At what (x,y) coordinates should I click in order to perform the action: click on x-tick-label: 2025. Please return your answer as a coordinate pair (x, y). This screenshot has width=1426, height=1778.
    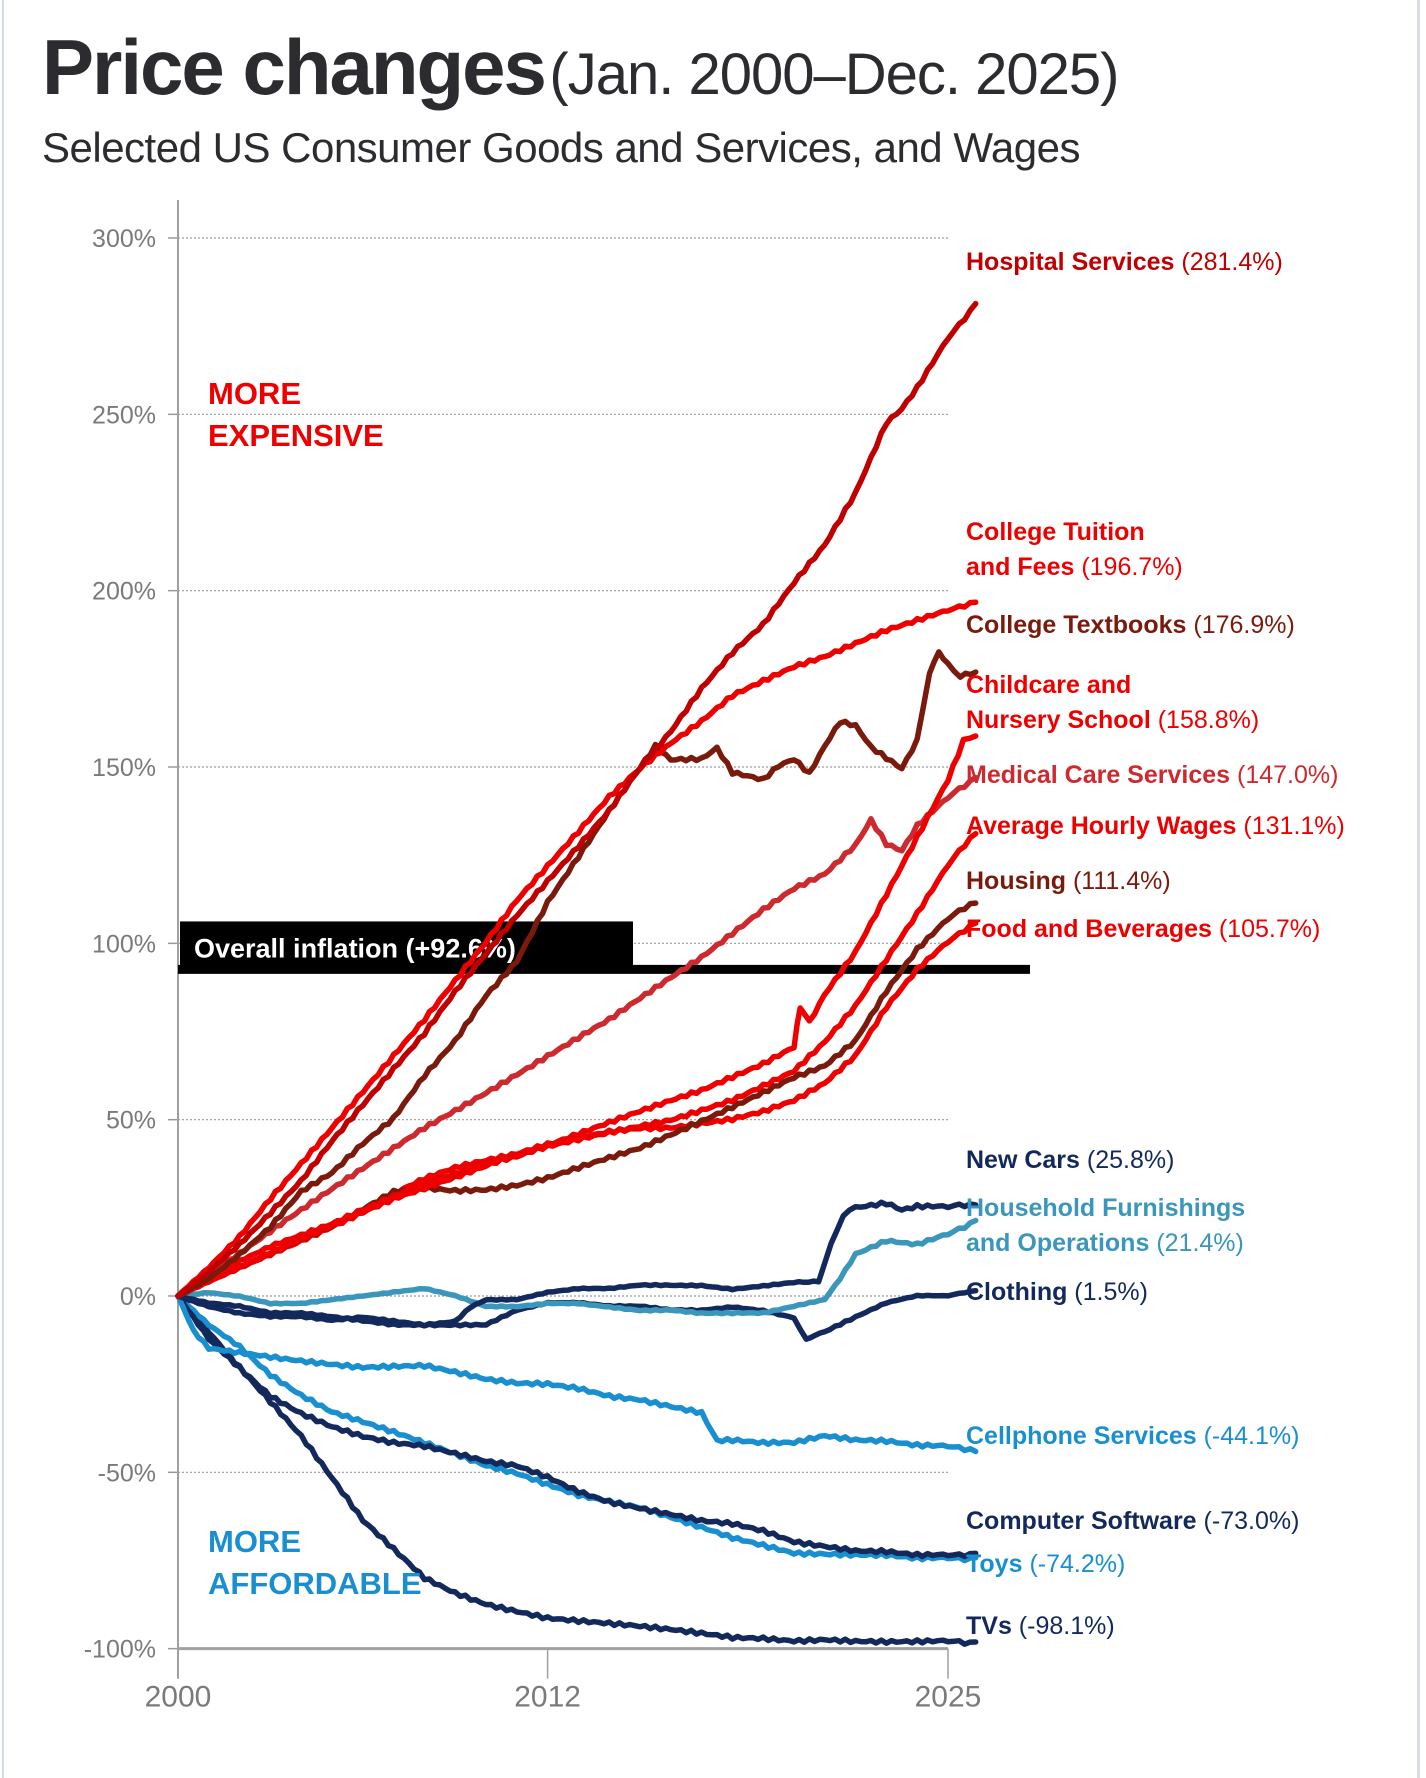
    Looking at the image, I should click on (948, 1697).